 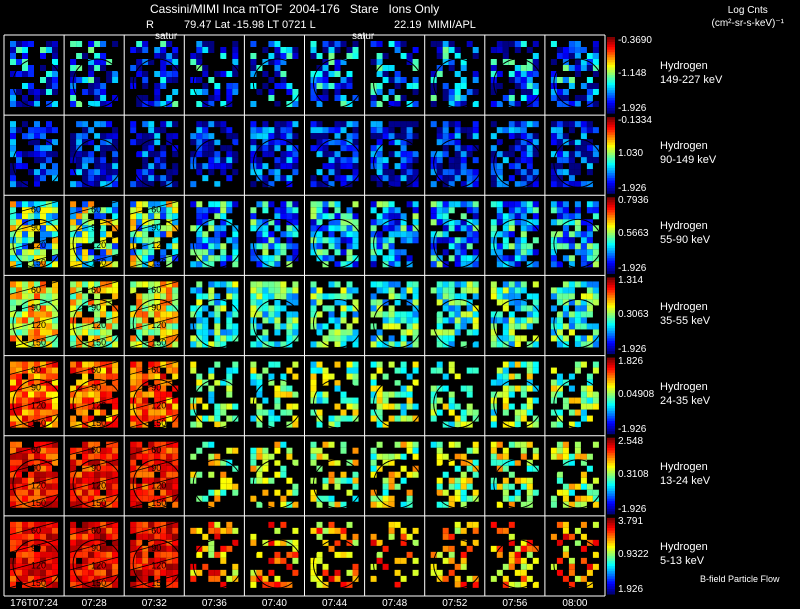 I want to click on cell-r5-c7, so click(x=456, y=475).